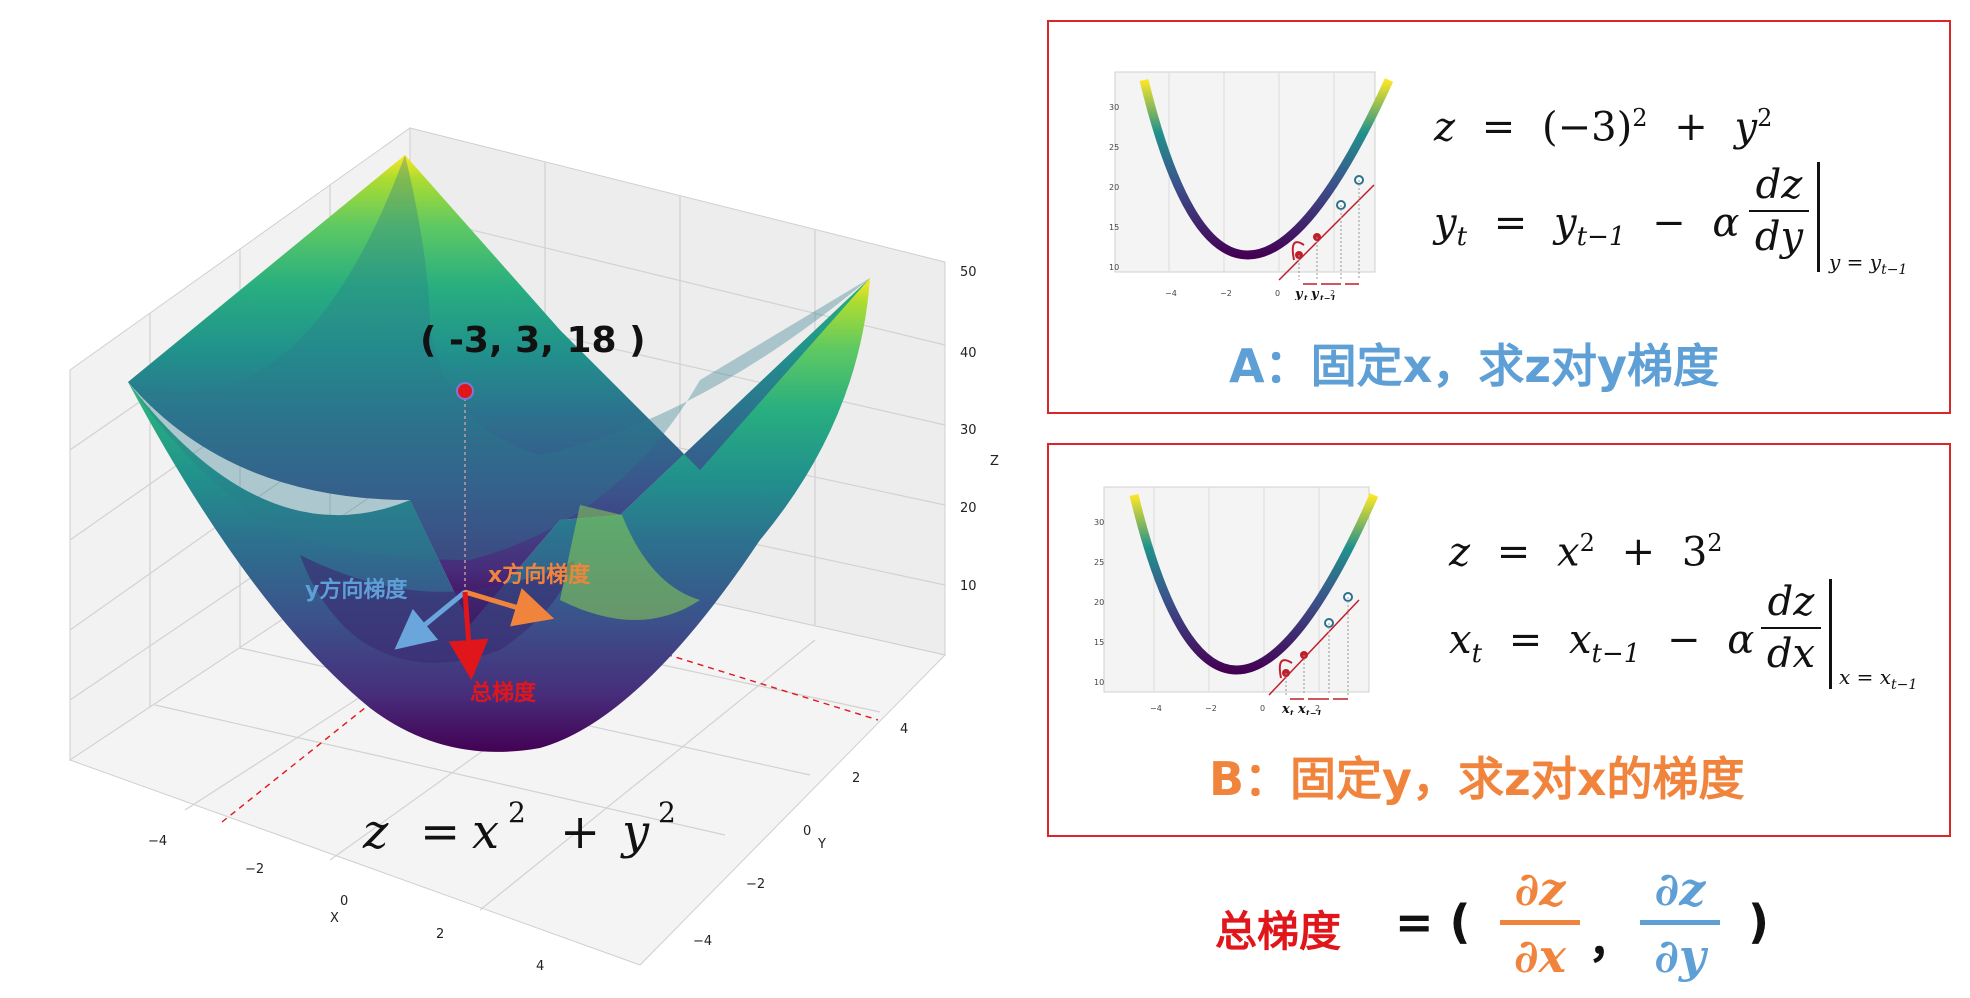 The width and height of the screenshot is (1970, 998). What do you see at coordinates (539, 575) in the screenshot?
I see `x-direction-label: x方向梯度` at bounding box center [539, 575].